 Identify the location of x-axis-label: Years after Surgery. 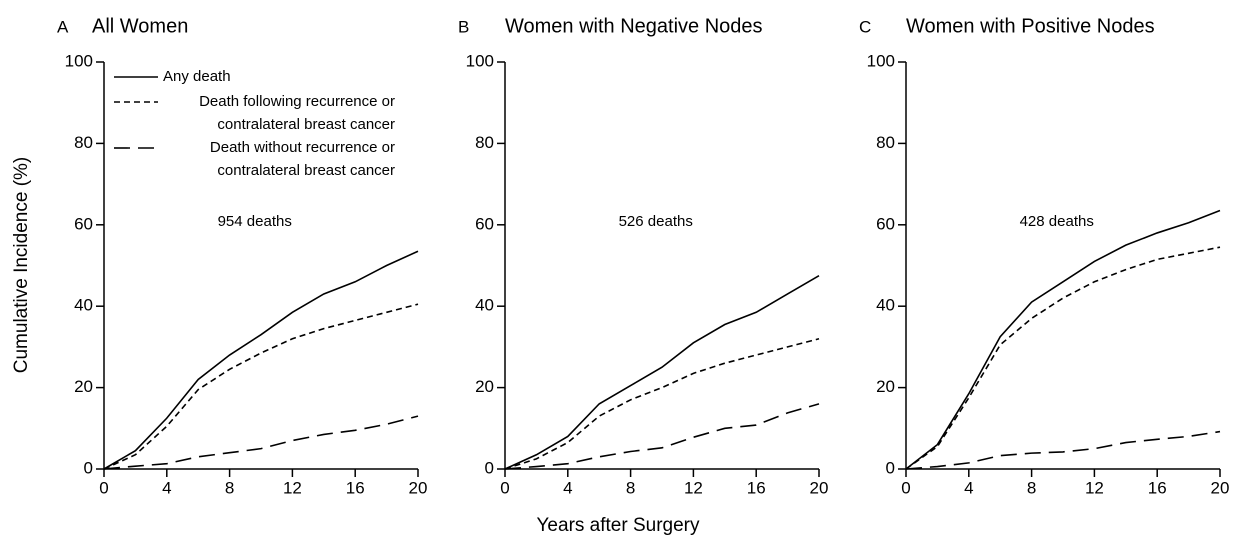
(618, 525).